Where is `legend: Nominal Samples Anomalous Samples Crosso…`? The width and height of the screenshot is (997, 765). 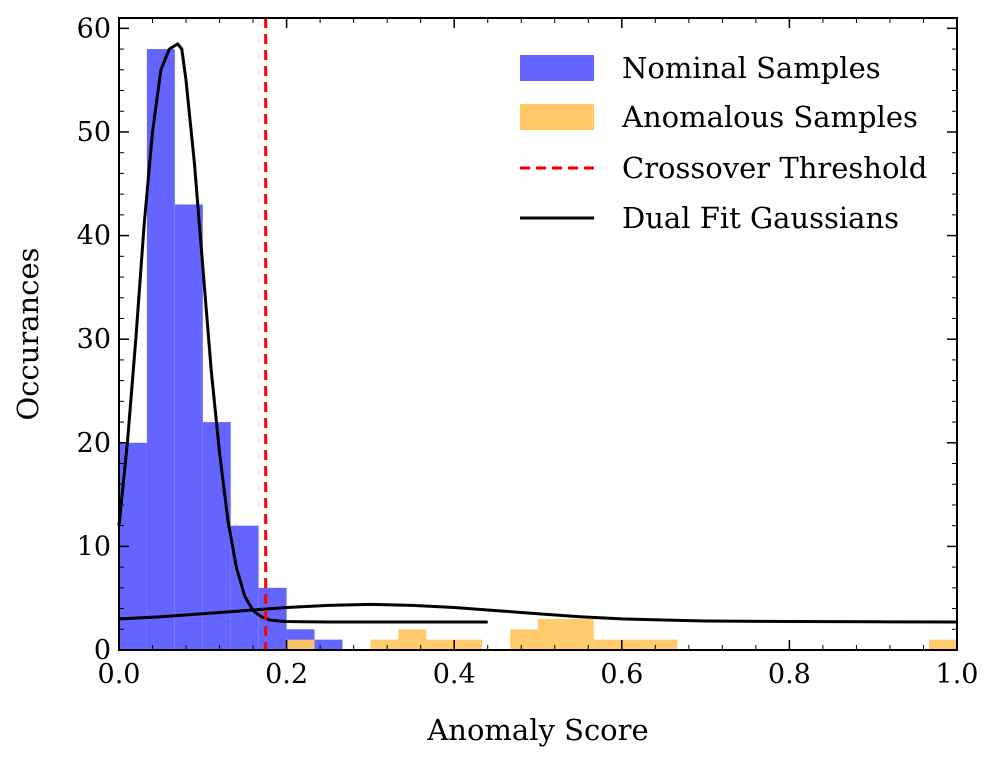 legend: Nominal Samples Anomalous Samples Crosso… is located at coordinates (723, 143).